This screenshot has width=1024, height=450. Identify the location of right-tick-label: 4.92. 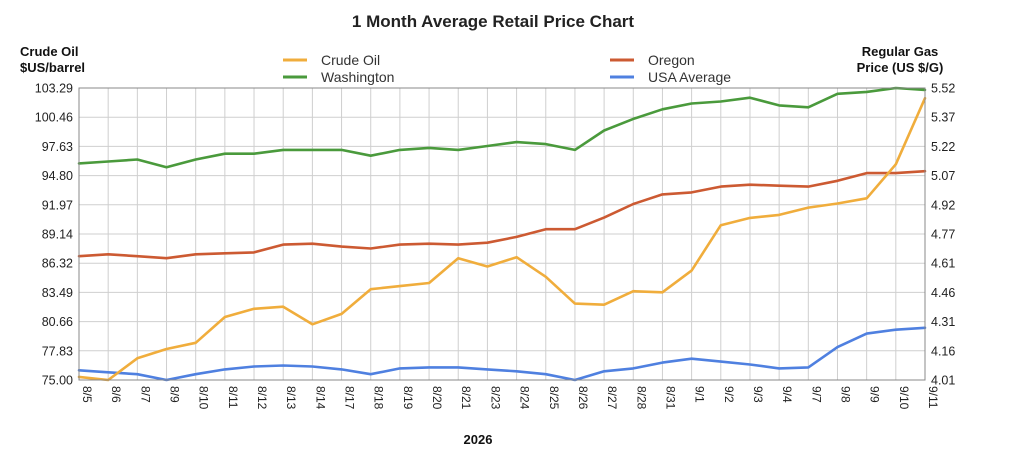
(943, 205).